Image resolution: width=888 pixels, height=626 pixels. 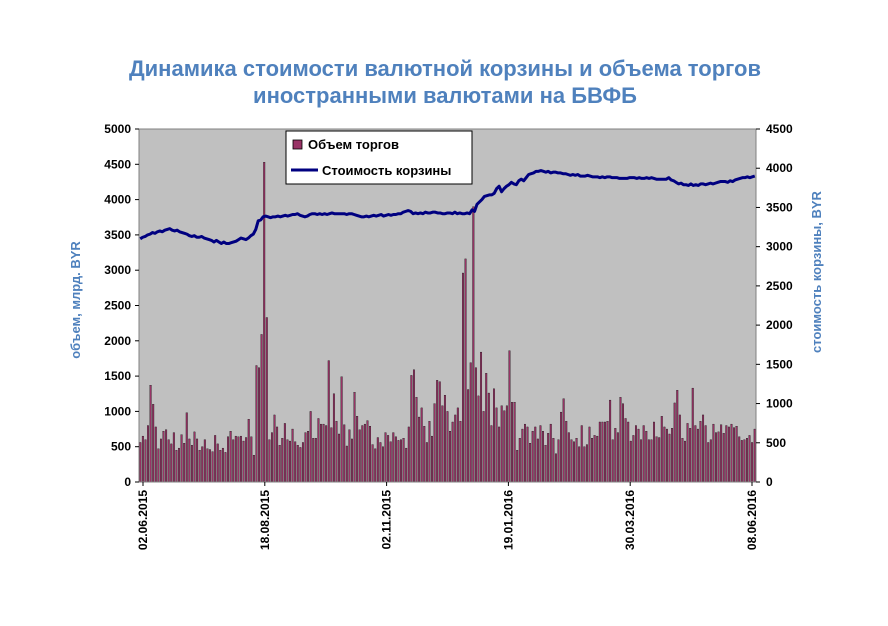 What do you see at coordinates (752, 520) in the screenshot?
I see `x-tick-label: 08.06.2016` at bounding box center [752, 520].